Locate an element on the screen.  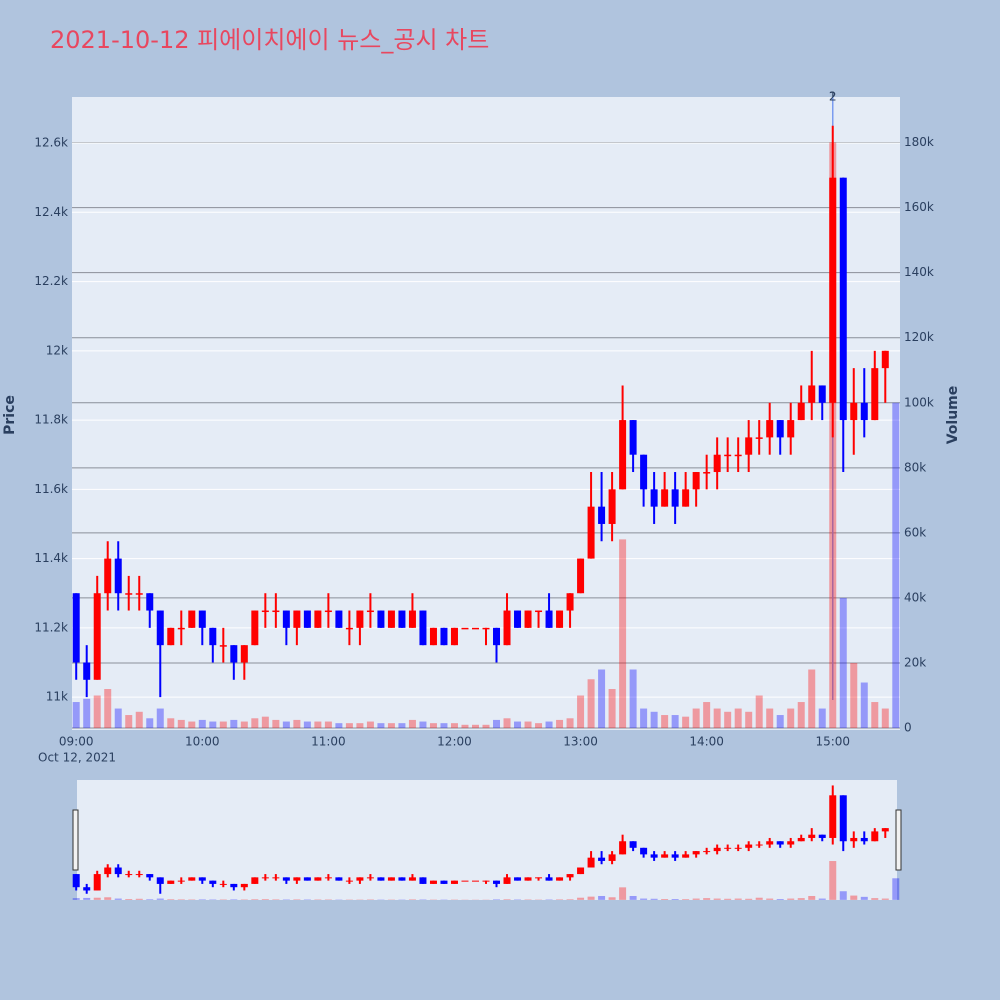
x-tick-label: 10:00 is located at coordinates (202, 742).